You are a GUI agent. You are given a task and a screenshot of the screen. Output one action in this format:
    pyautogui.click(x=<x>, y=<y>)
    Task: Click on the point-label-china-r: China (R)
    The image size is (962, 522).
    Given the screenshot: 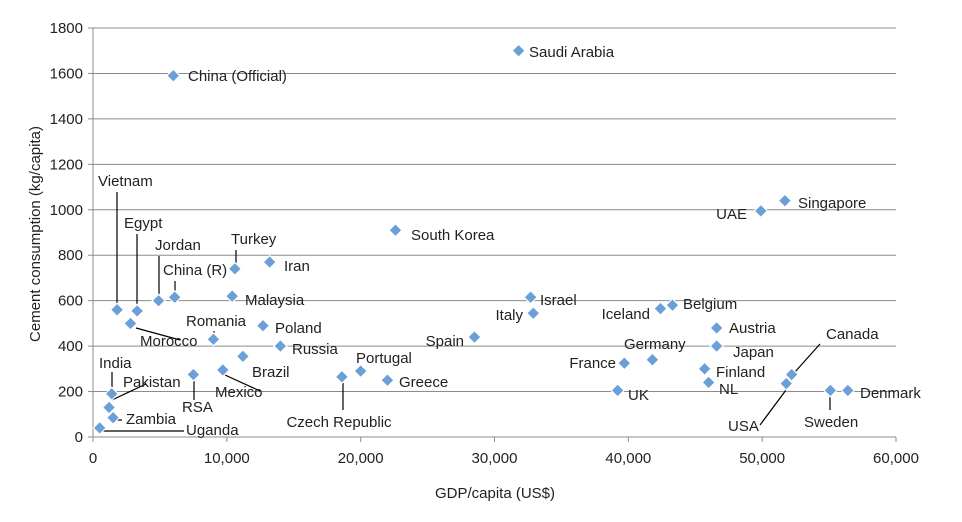 What is the action you would take?
    pyautogui.click(x=195, y=270)
    